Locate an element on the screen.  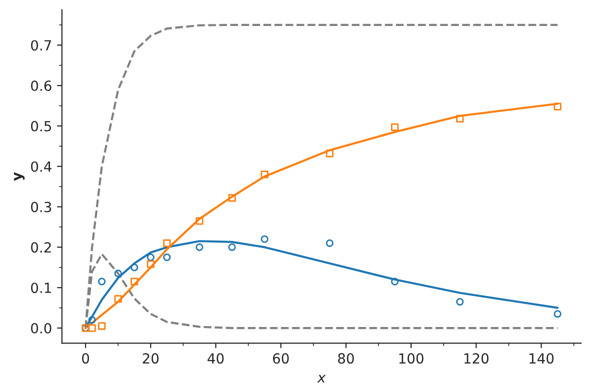
y-tick-label: 0.5 is located at coordinates (41, 126).